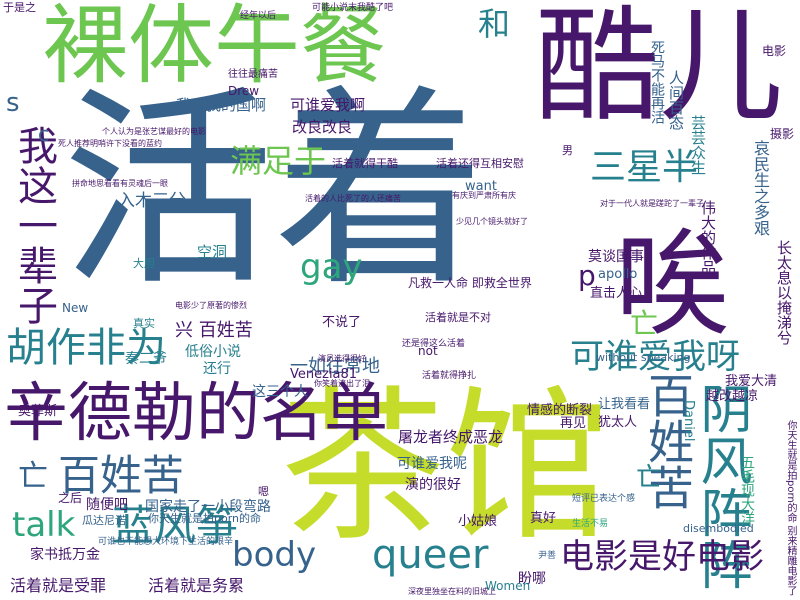  What do you see at coordinates (732, 396) in the screenshot?
I see `cloud-word: 越改越凉` at bounding box center [732, 396].